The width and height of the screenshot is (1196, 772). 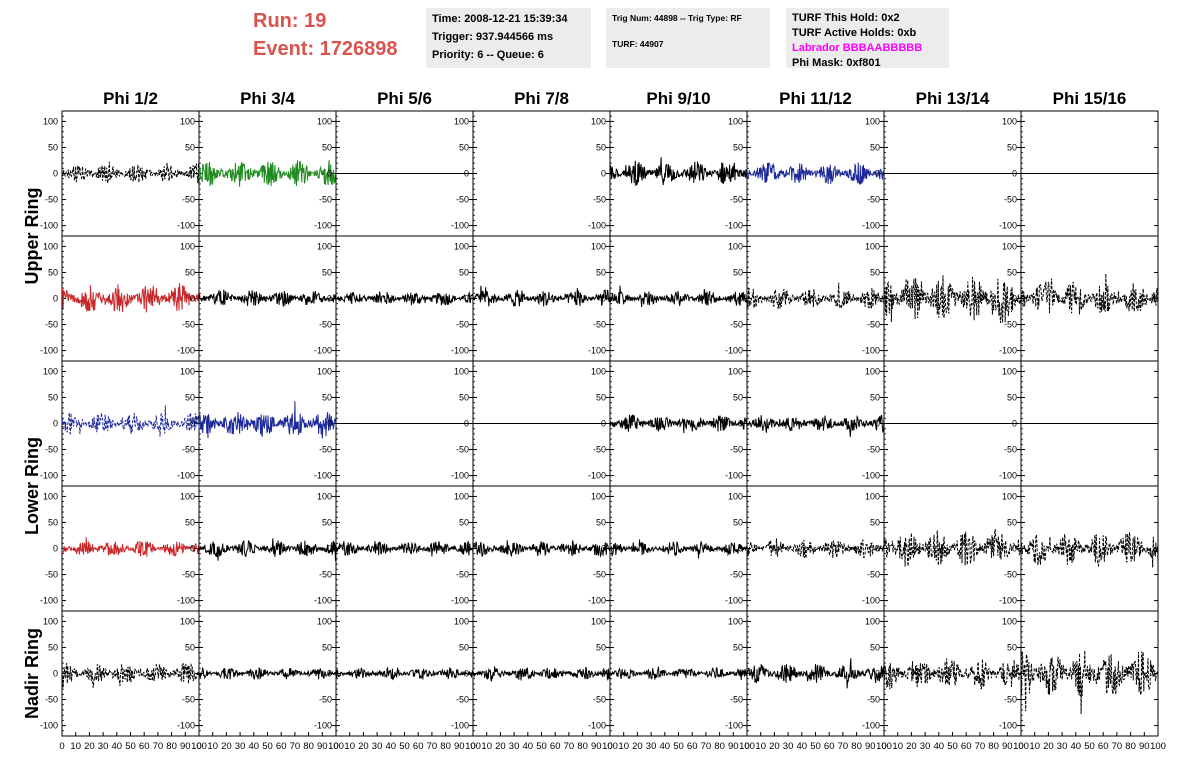 What do you see at coordinates (678, 98) in the screenshot?
I see `column-title-5: Phi 9/10` at bounding box center [678, 98].